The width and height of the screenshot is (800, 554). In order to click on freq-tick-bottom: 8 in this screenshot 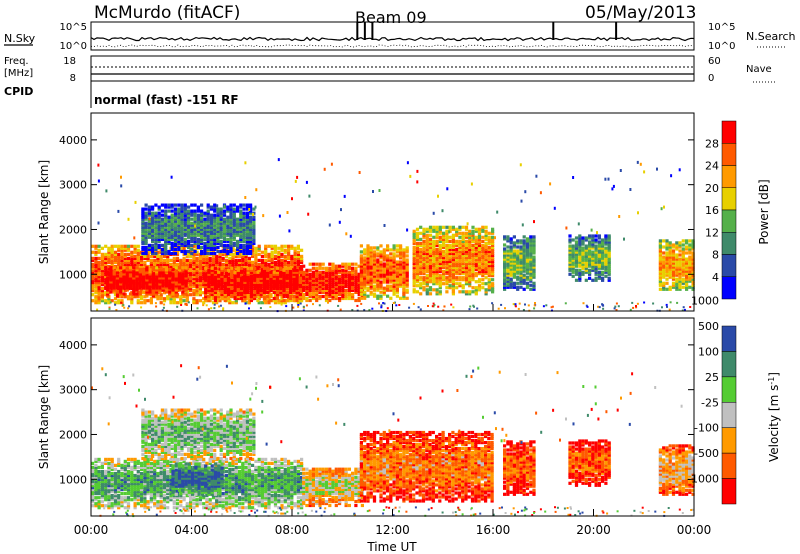, I will do `click(73, 78)`.